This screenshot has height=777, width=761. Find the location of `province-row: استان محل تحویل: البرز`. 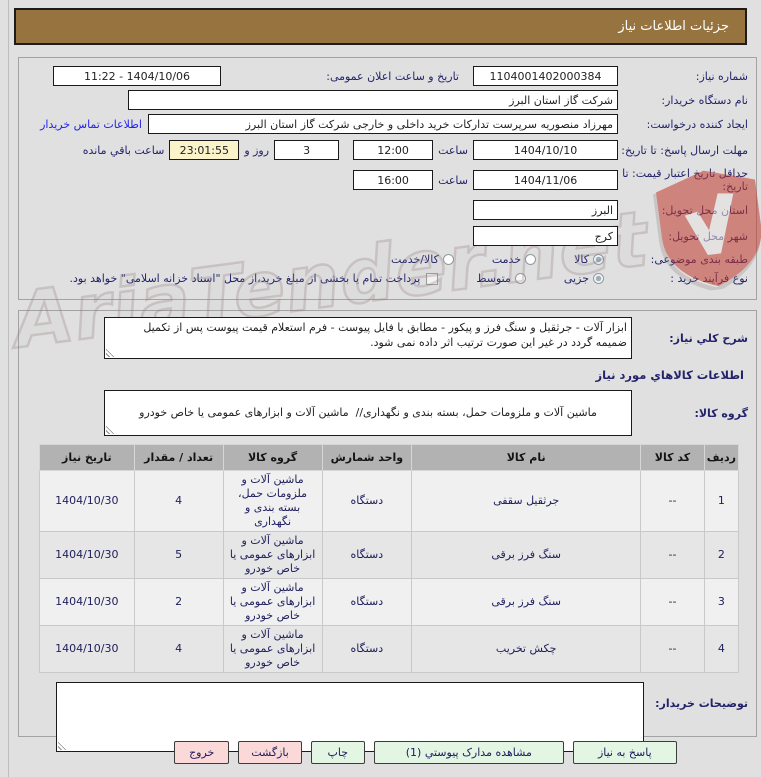

province-row: استان محل تحویل: البرز is located at coordinates (386, 210).